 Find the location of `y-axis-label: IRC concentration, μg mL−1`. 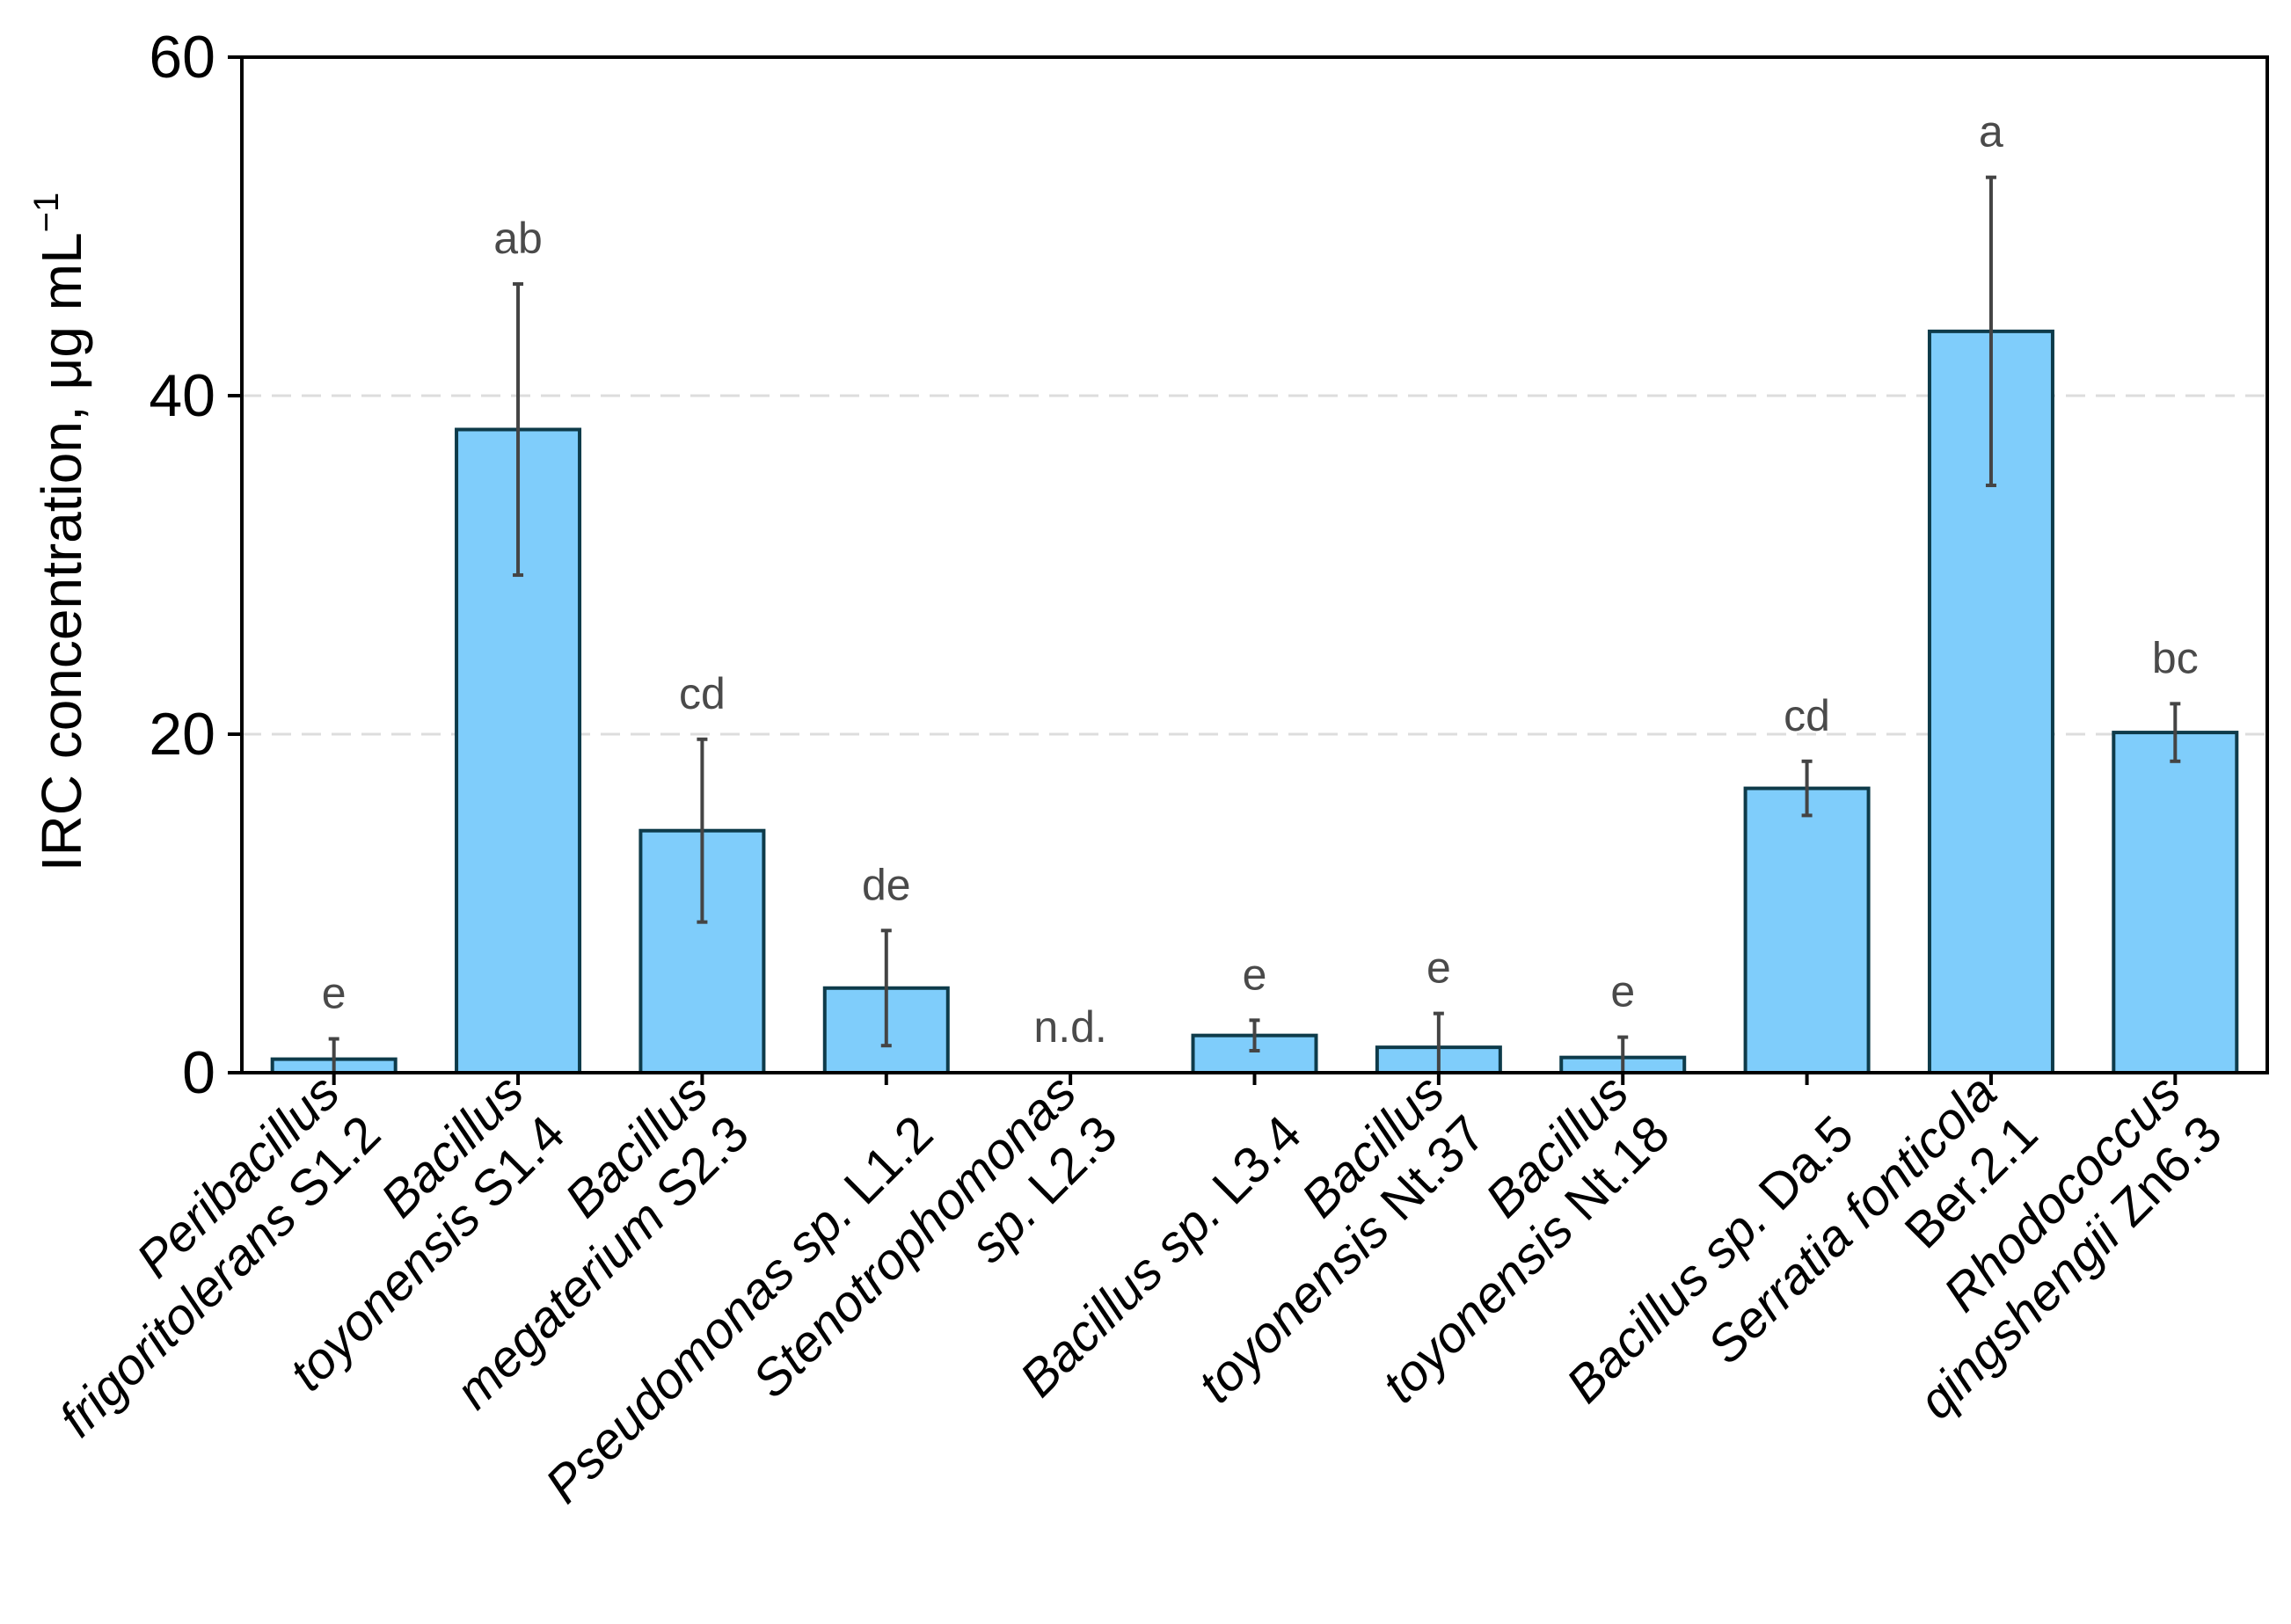

y-axis-label: IRC concentration, μg mL−1 is located at coordinates (60, 532).